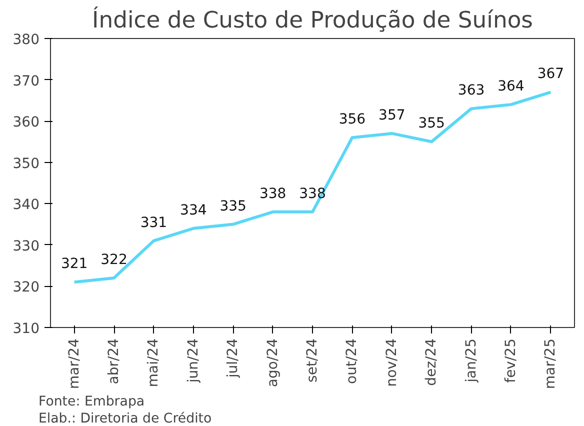  What do you see at coordinates (471, 361) in the screenshot?
I see `x-tick-label: jan/25` at bounding box center [471, 361].